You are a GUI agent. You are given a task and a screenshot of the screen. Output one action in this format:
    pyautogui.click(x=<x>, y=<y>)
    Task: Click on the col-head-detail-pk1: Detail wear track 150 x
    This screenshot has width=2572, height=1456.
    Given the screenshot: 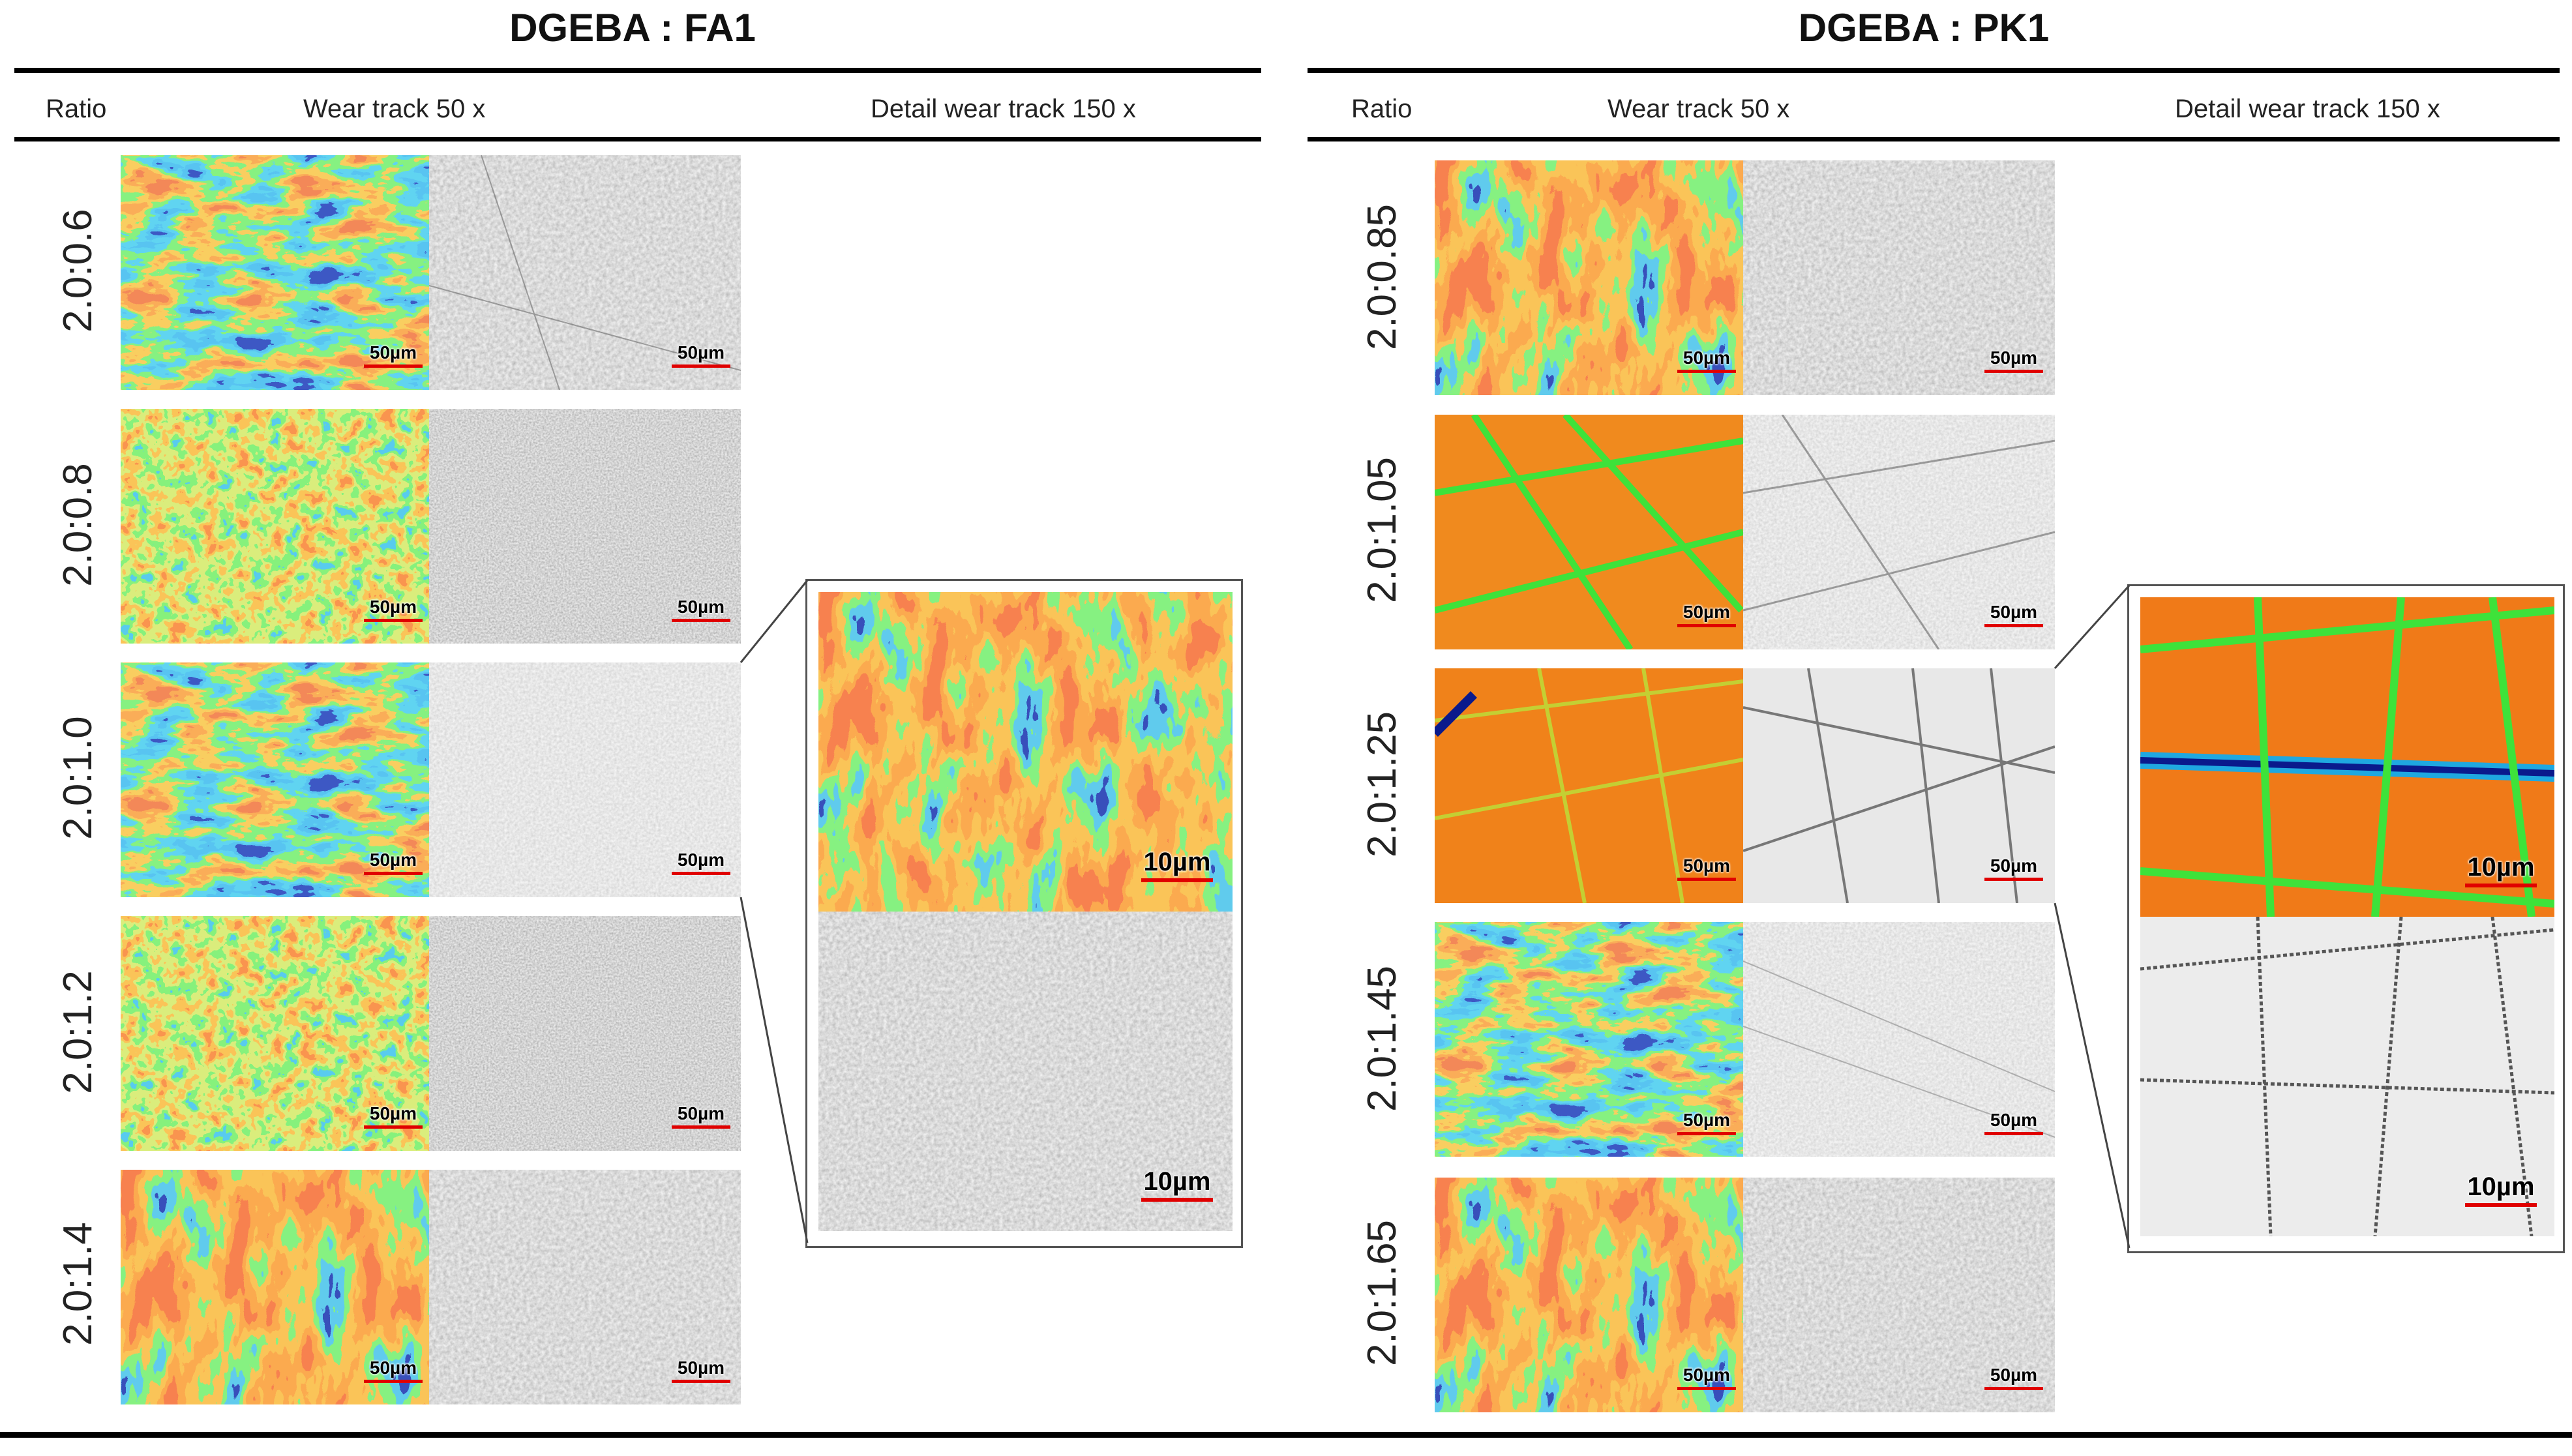 What is the action you would take?
    pyautogui.click(x=2307, y=109)
    